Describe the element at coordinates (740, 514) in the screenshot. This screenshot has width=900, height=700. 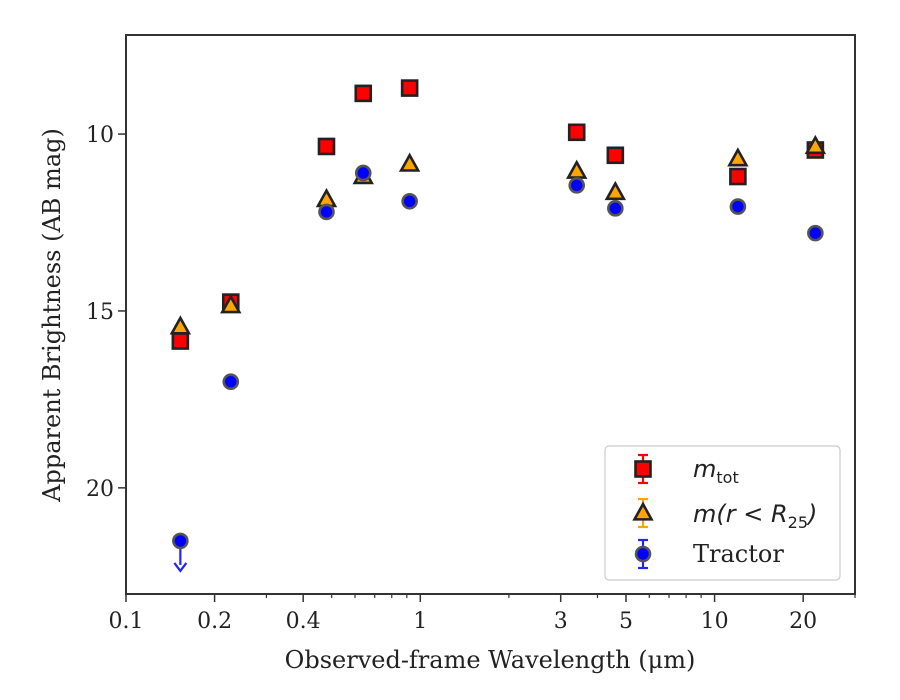
I see `legend-mr25-base: m(r < R` at that location.